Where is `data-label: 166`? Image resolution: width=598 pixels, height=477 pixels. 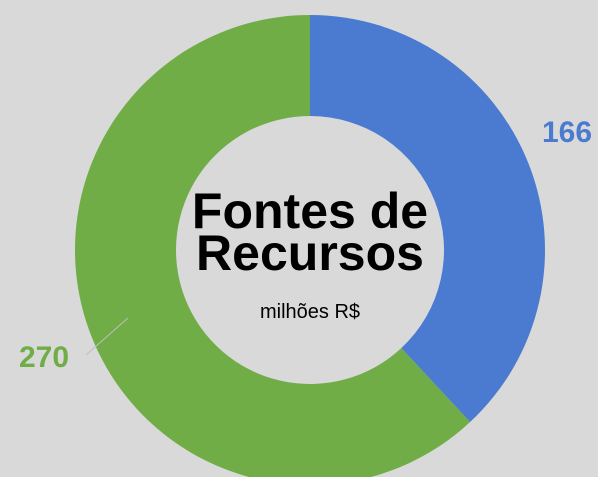
data-label: 166 is located at coordinates (567, 132).